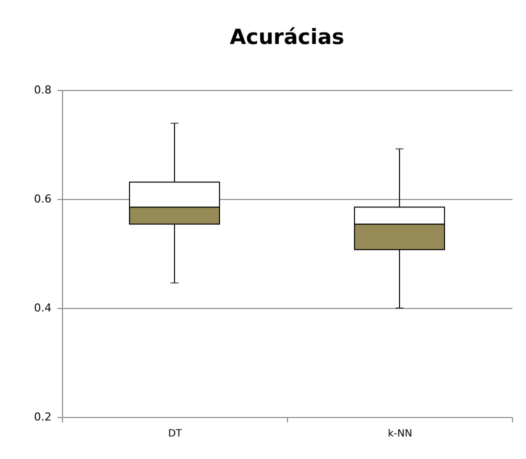  I want to click on y-tick-label: 0.8, so click(43, 90).